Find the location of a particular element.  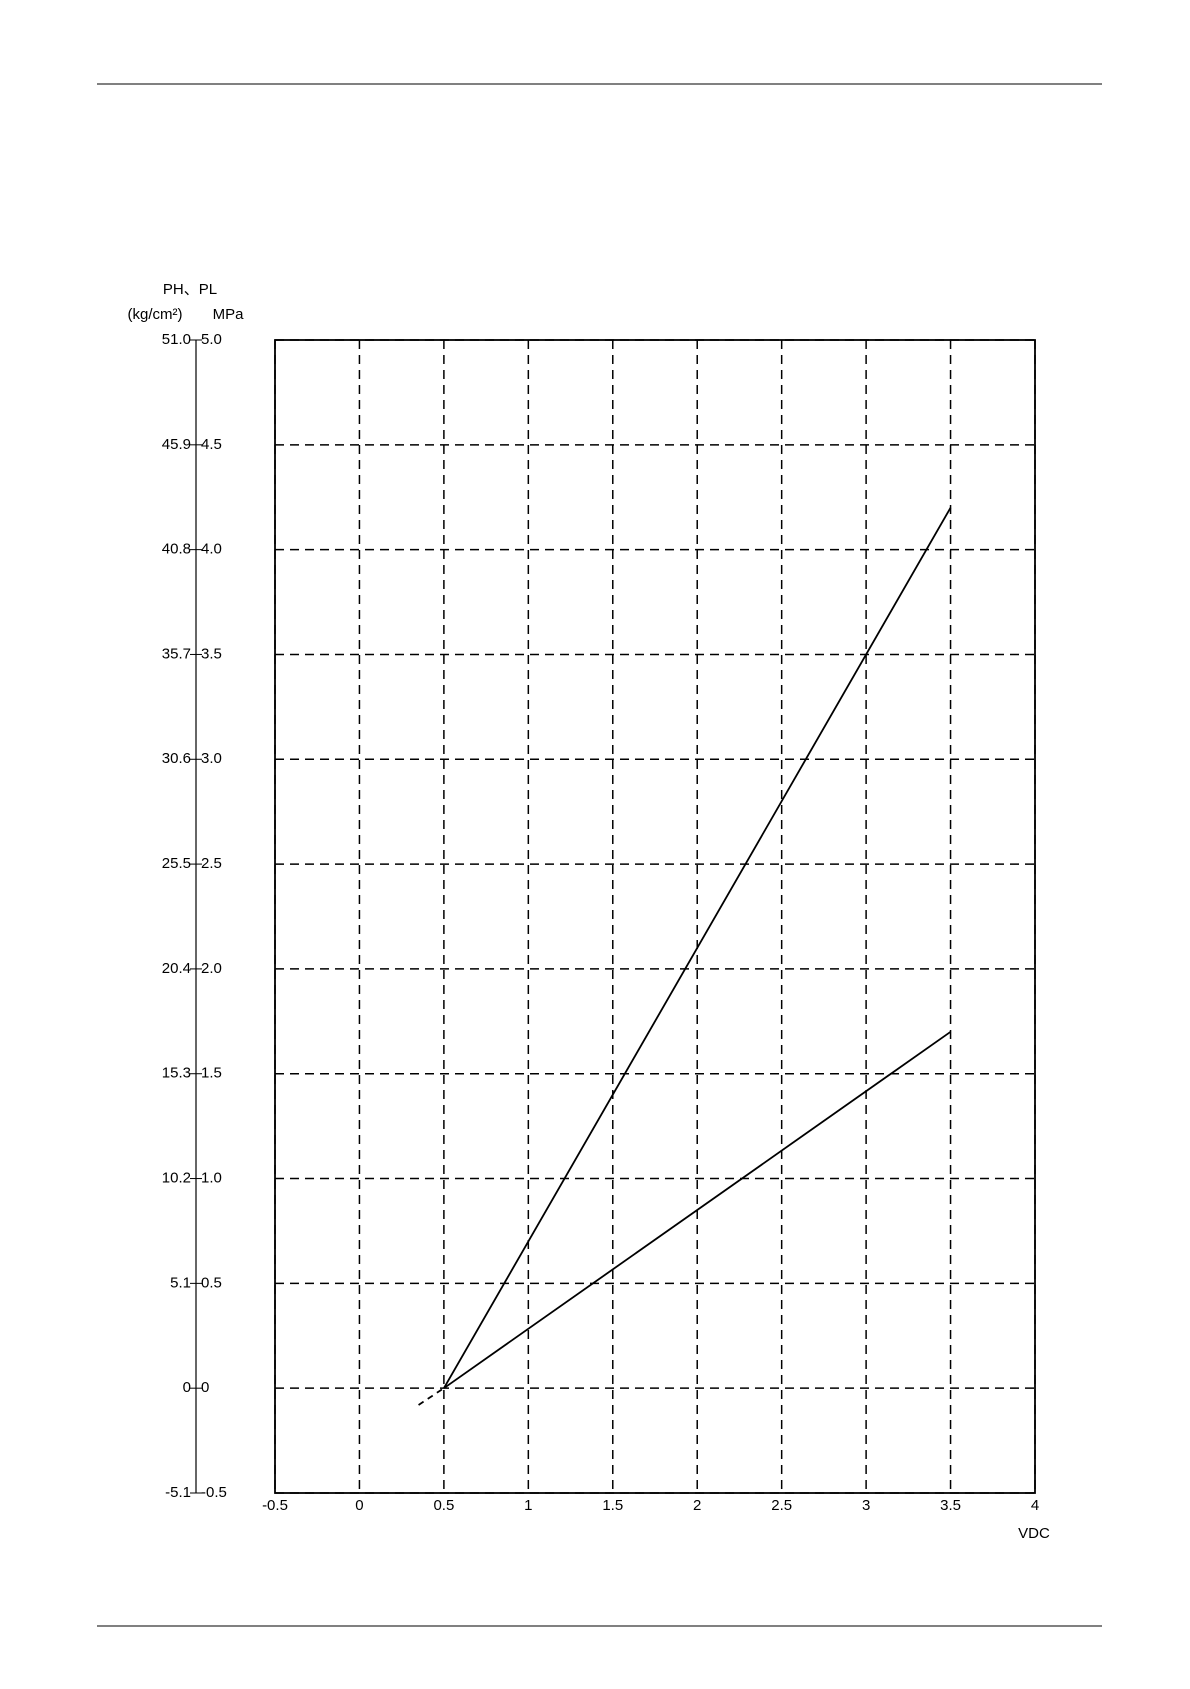

y2-tick-label: 51.0 is located at coordinates (176, 339).